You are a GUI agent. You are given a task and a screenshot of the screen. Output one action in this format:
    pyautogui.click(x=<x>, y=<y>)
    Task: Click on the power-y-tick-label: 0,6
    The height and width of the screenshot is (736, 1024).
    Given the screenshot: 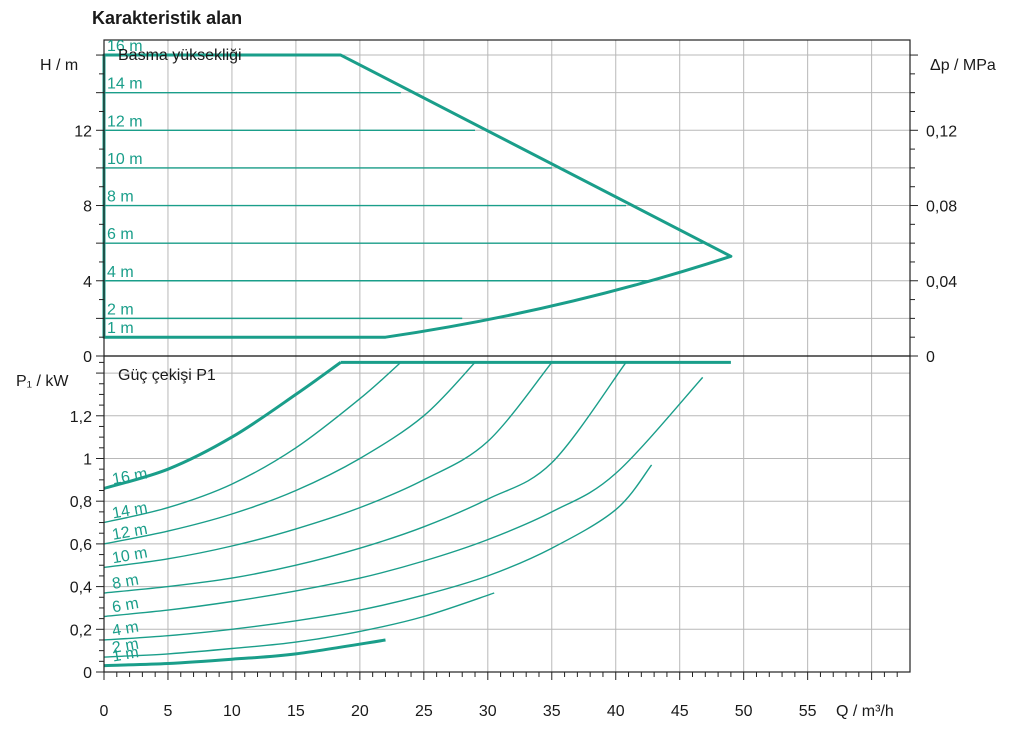 What is the action you would take?
    pyautogui.click(x=81, y=545)
    